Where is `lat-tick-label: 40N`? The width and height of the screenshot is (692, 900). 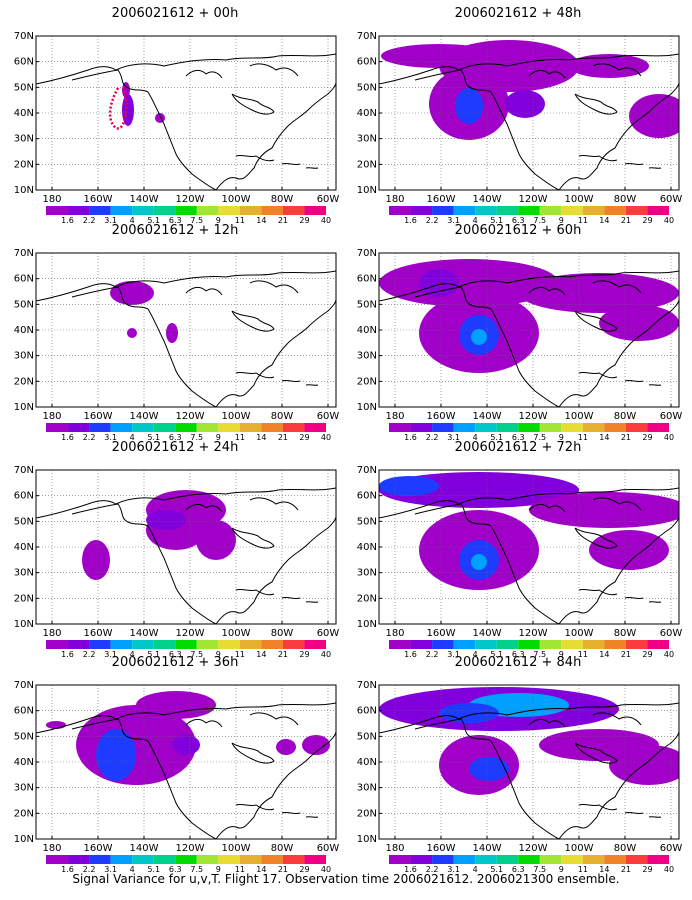 lat-tick-label: 40N is located at coordinates (367, 113).